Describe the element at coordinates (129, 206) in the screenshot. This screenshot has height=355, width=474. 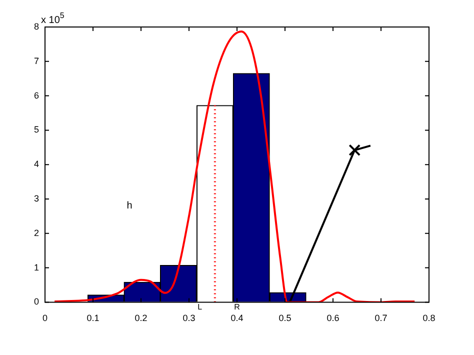
I see `annotation: h` at that location.